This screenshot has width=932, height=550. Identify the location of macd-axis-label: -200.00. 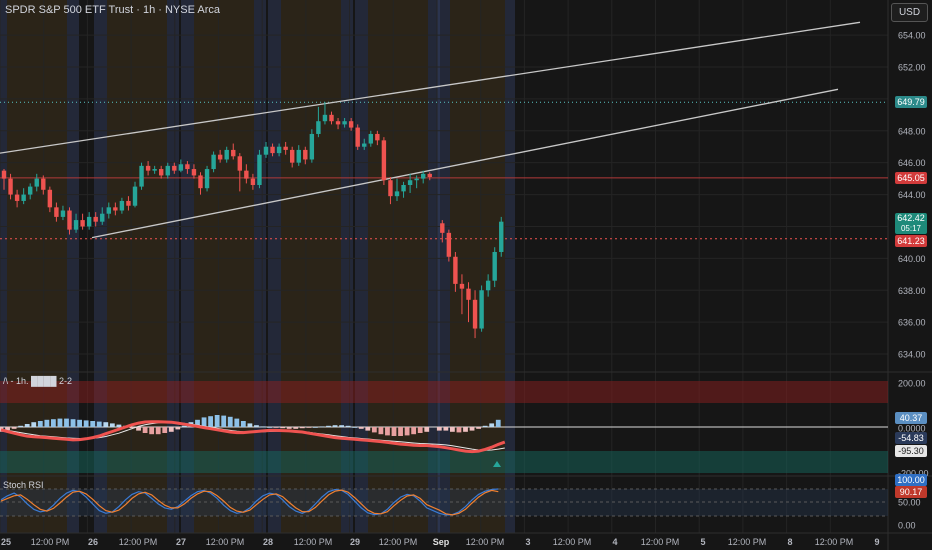
(913, 474).